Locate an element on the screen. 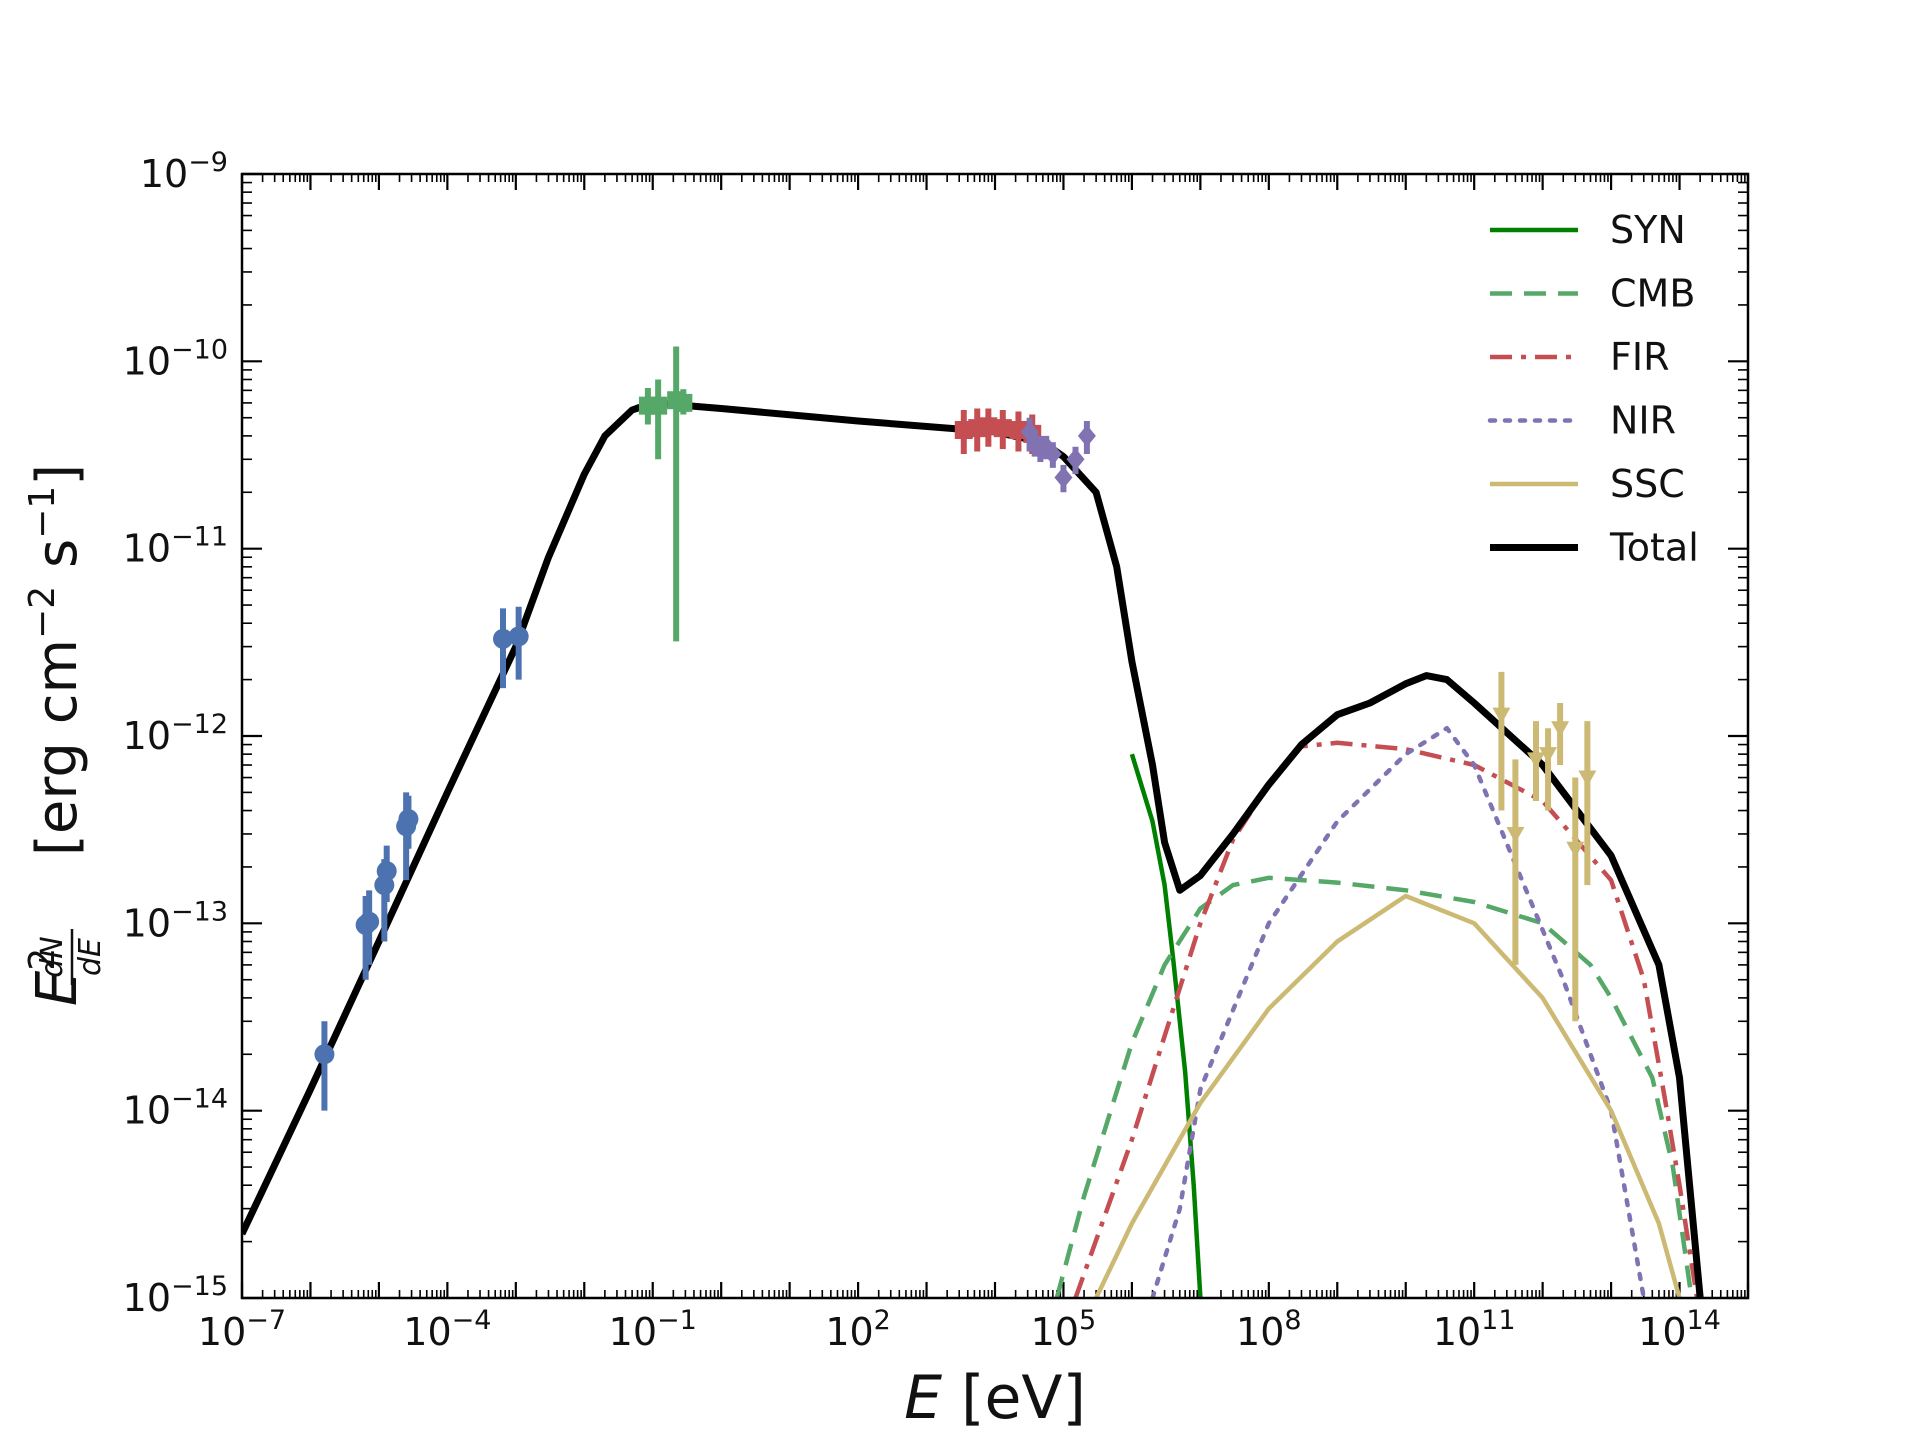 This screenshot has height=1440, width=1920. y-tick-label: 10−11 is located at coordinates (175, 546).